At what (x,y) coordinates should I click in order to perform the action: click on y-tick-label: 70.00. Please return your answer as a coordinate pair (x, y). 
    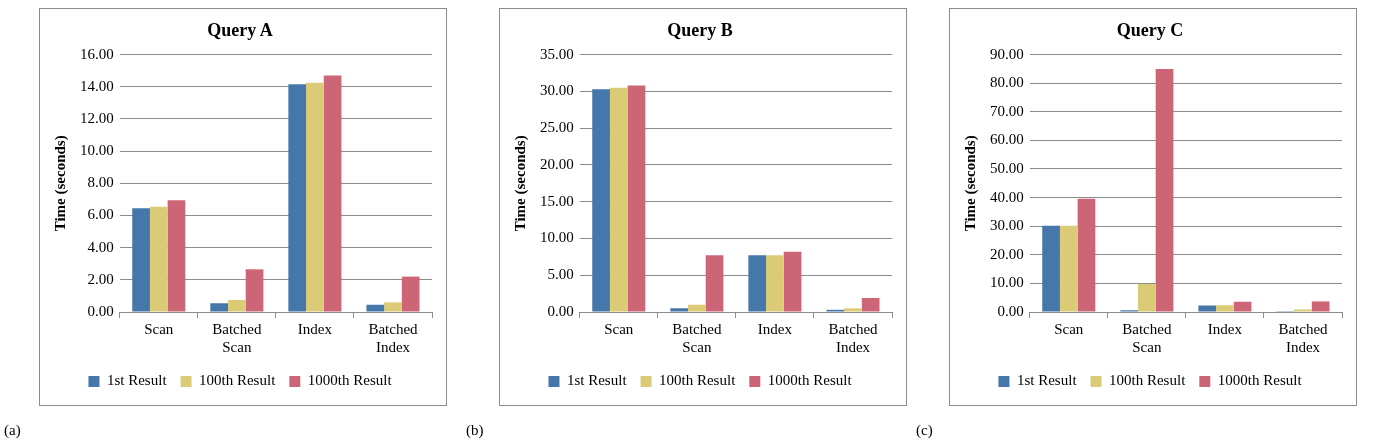
    Looking at the image, I should click on (1007, 110).